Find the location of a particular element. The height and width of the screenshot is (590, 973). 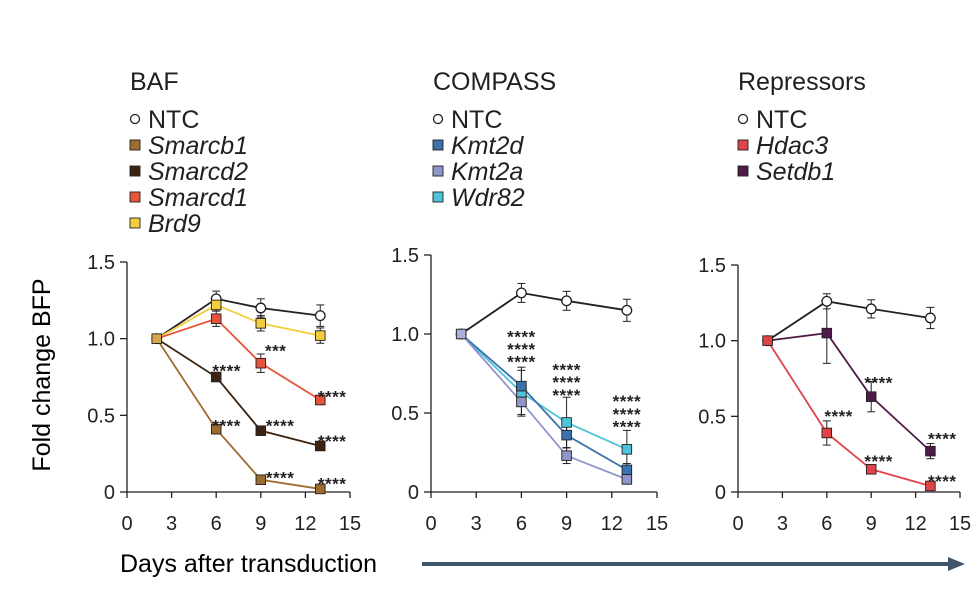

series-line-setdb1 is located at coordinates (849, 392).